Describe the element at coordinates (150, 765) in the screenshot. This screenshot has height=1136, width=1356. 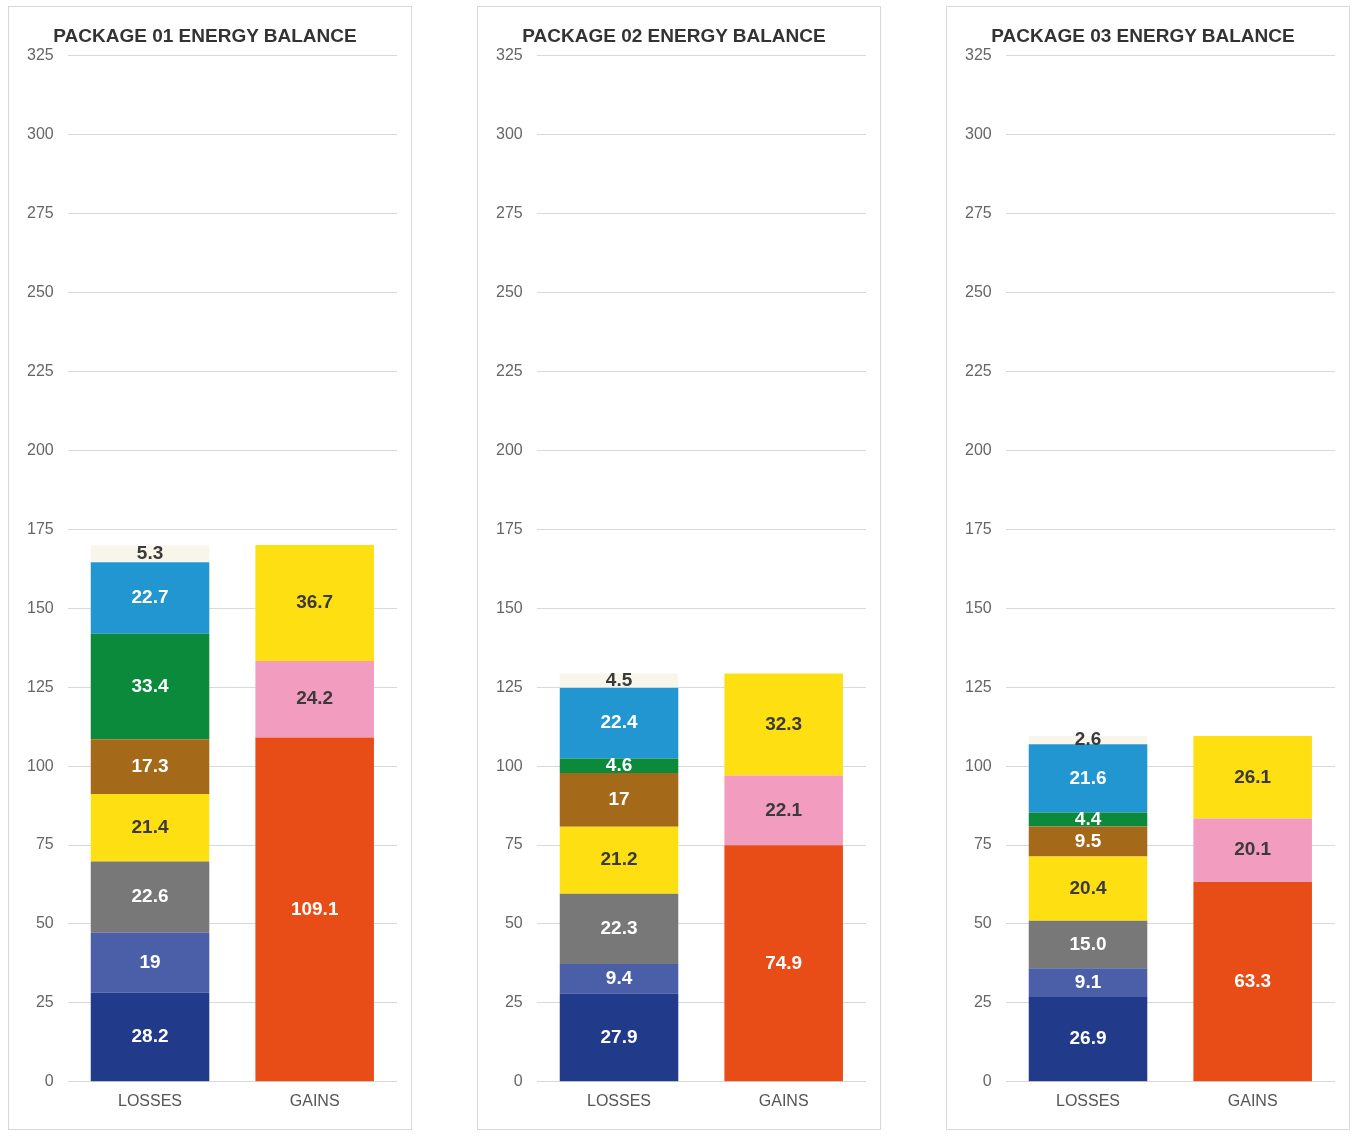
I see `data-label: 17.3` at that location.